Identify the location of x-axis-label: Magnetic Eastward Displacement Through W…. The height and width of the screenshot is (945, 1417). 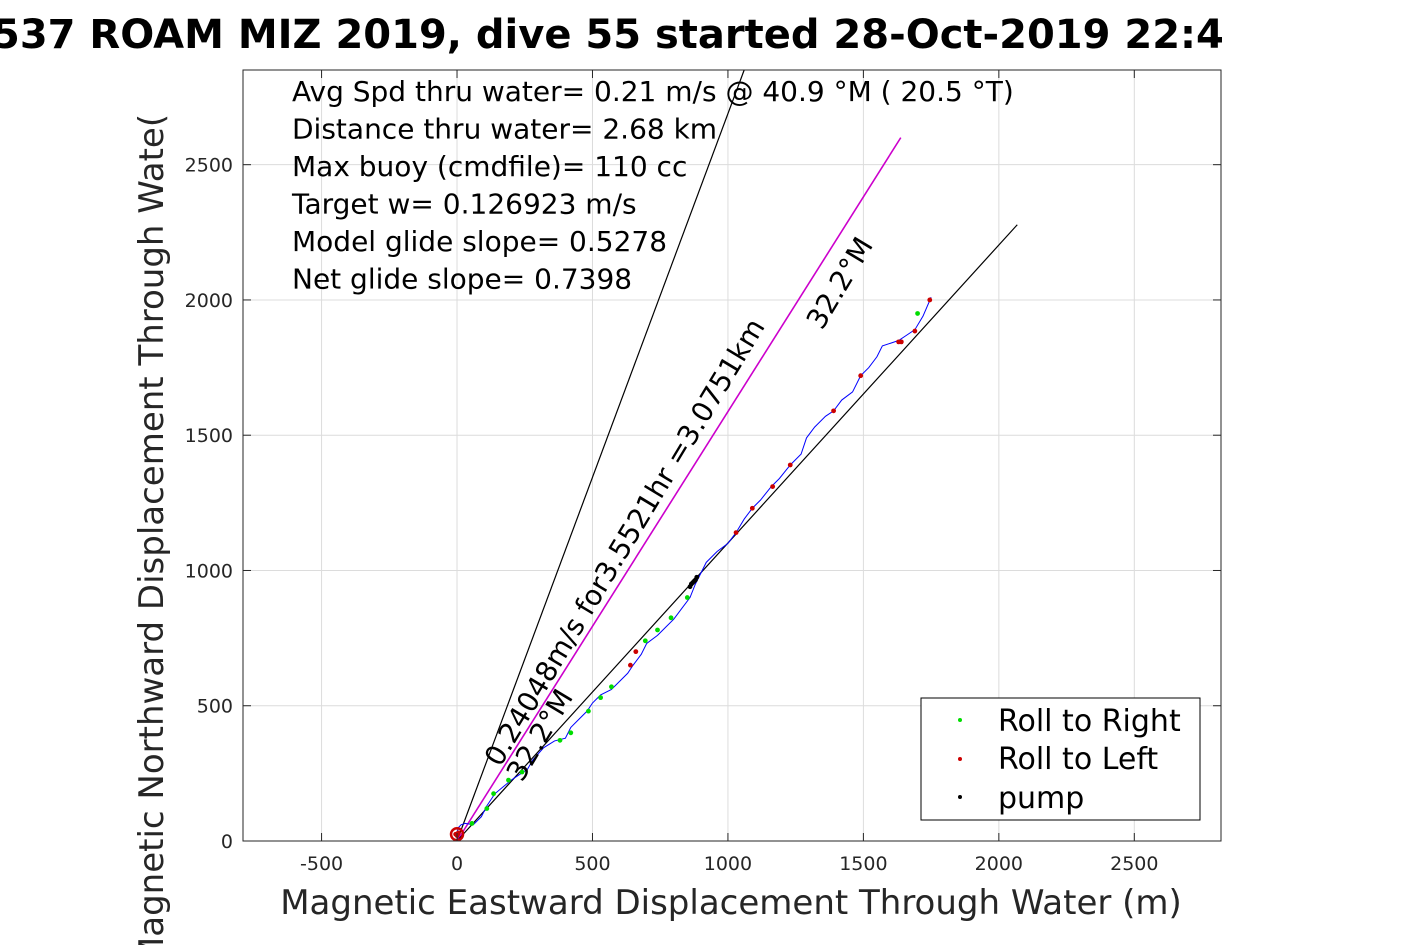
(731, 903).